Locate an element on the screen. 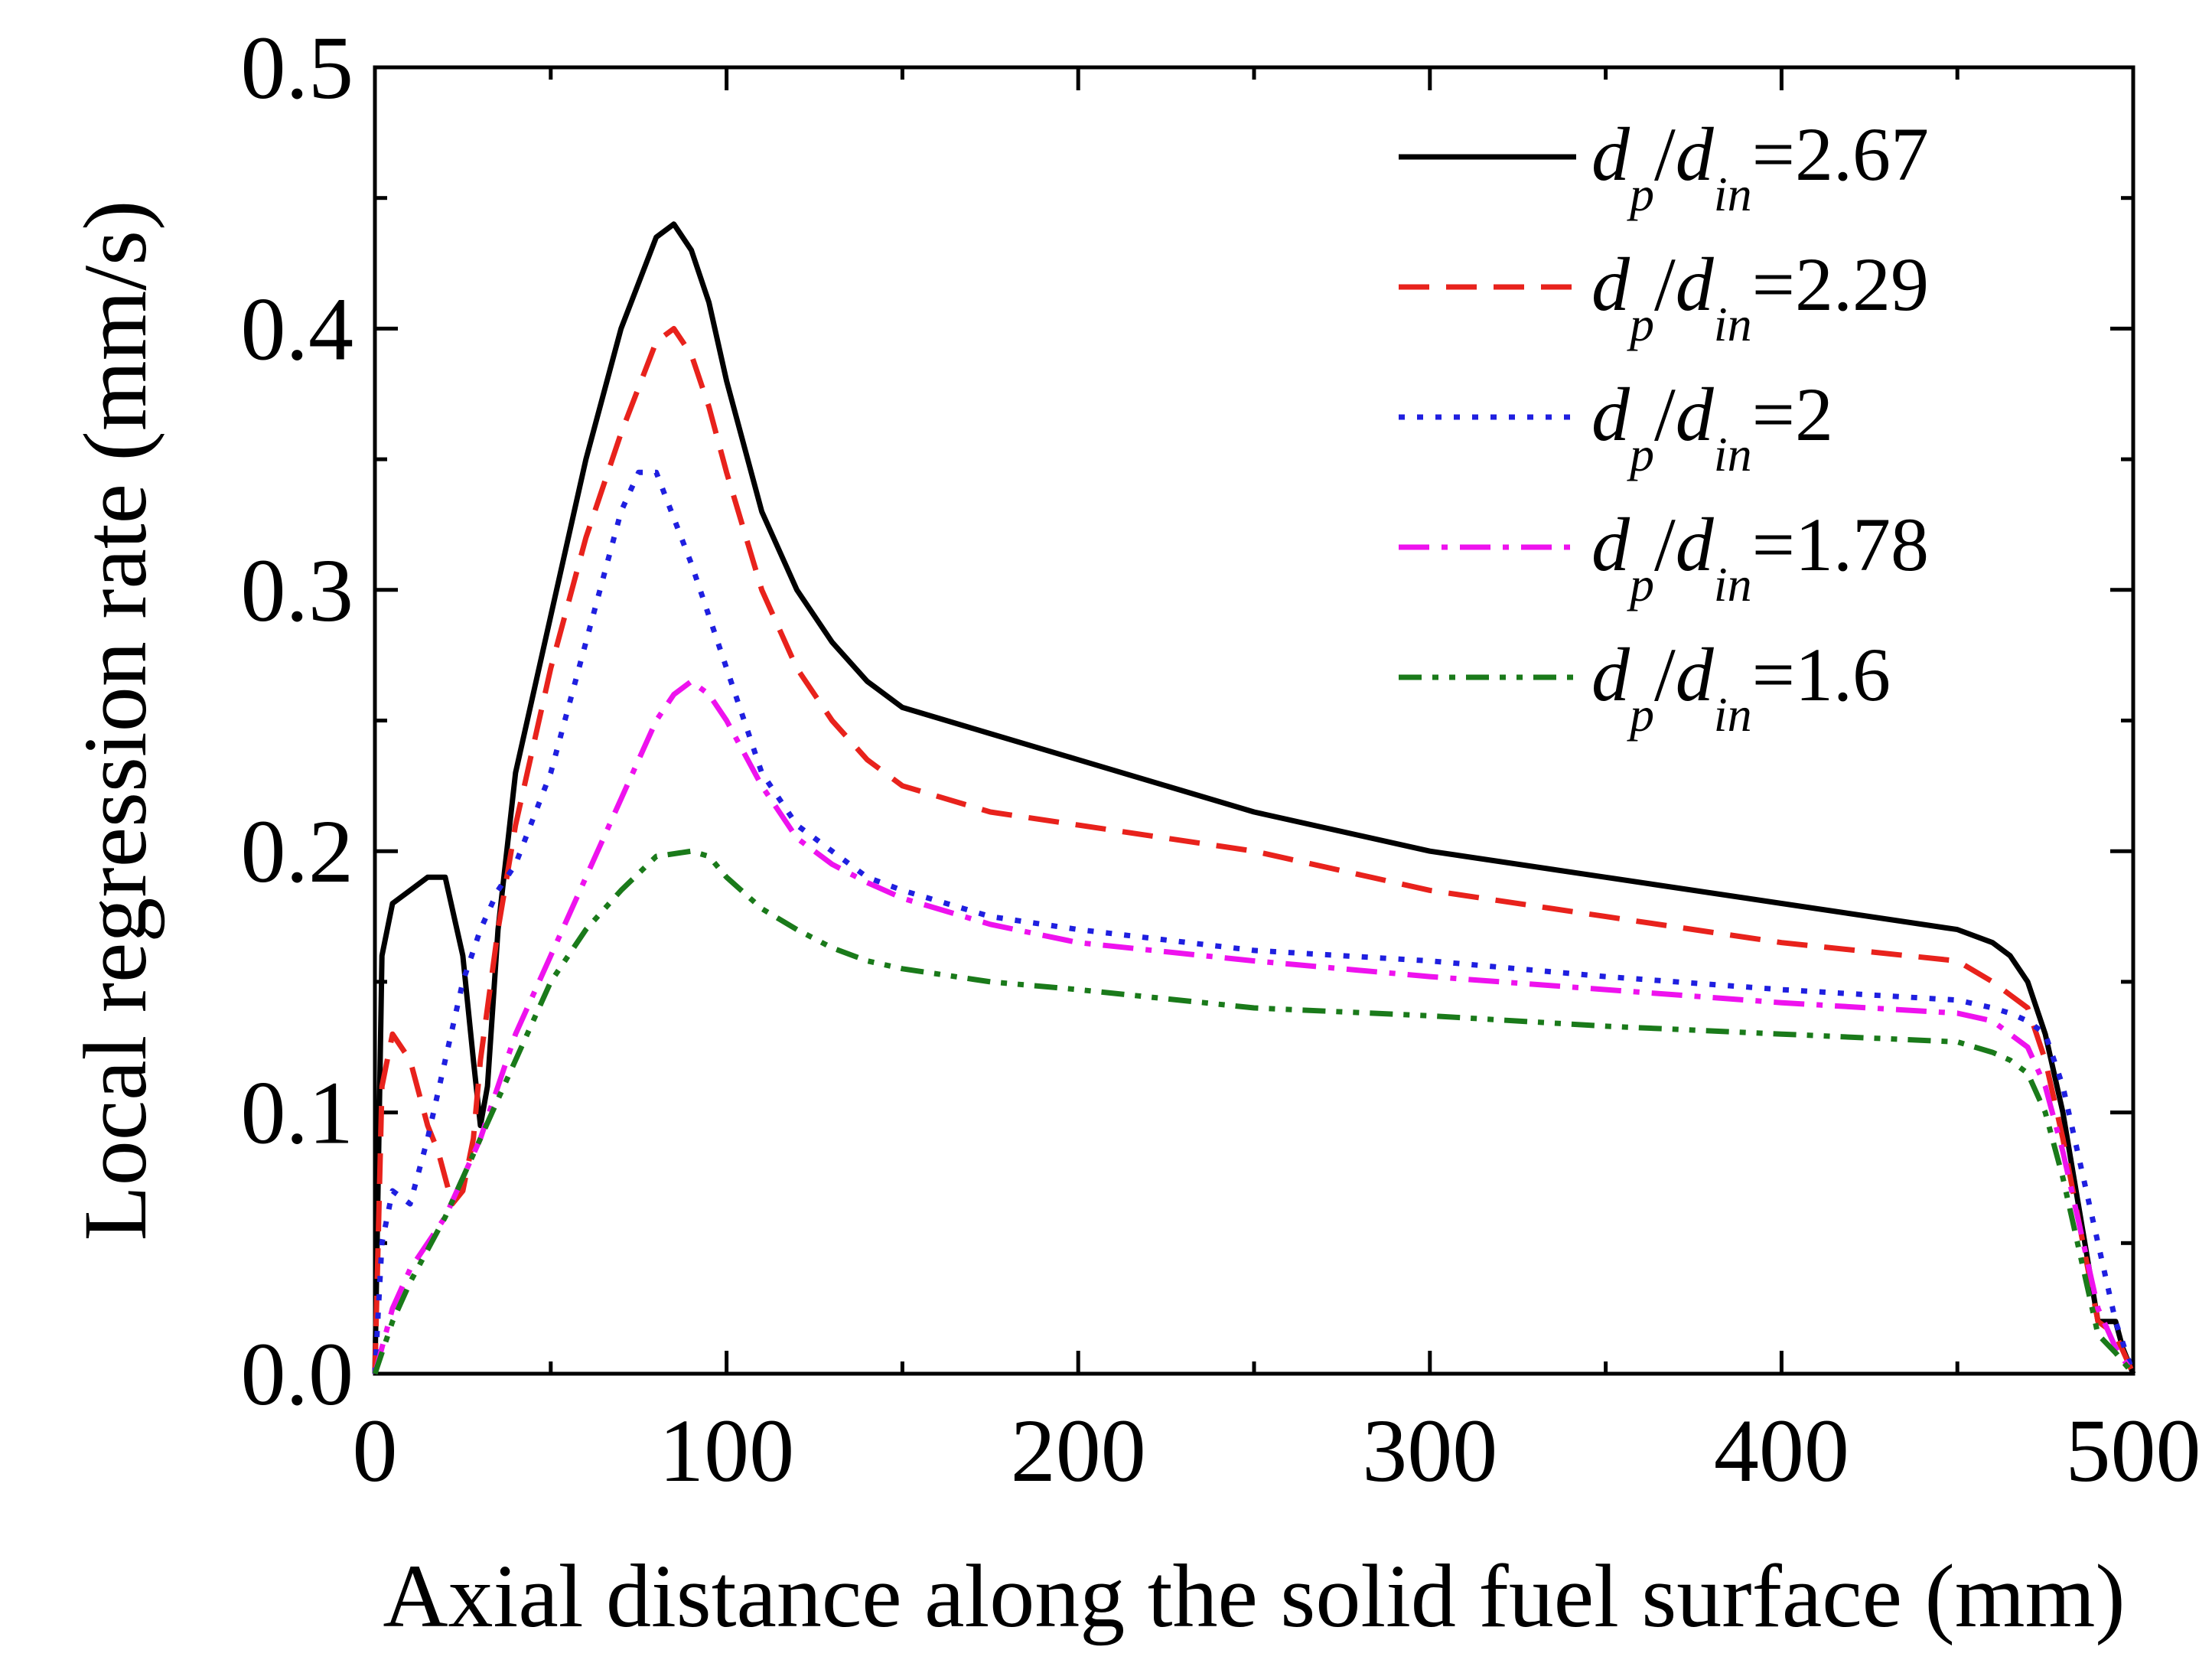 Image resolution: width=2212 pixels, height=1663 pixels. y-tick-label: 0.0 is located at coordinates (297, 1374).